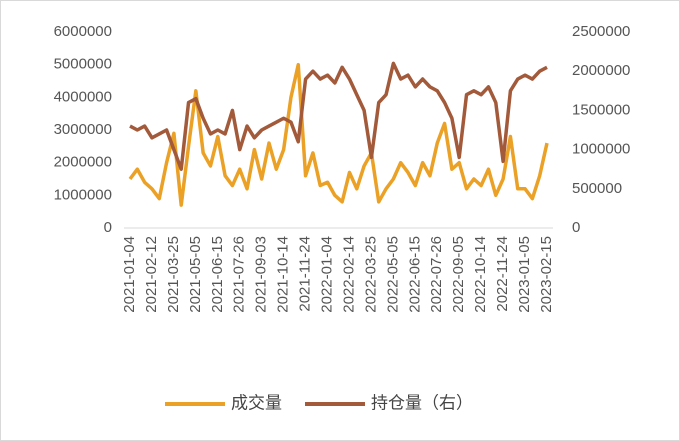  What do you see at coordinates (601, 31) in the screenshot?
I see `y2-tick-label: 2500000` at bounding box center [601, 31].